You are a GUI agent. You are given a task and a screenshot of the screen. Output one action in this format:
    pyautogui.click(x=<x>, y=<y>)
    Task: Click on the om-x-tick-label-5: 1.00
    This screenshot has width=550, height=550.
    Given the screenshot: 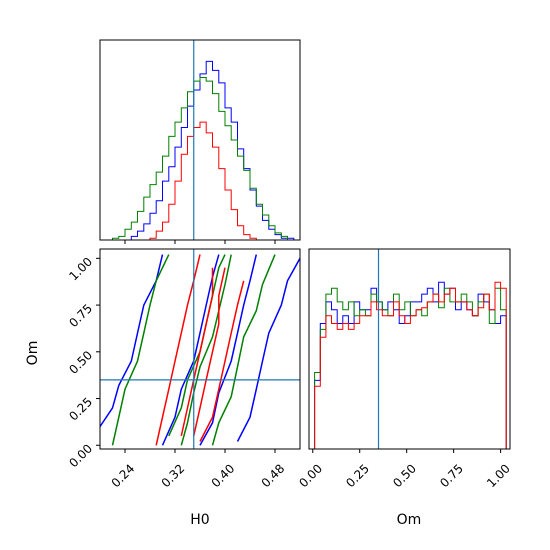 What is the action you would take?
    pyautogui.click(x=498, y=475)
    